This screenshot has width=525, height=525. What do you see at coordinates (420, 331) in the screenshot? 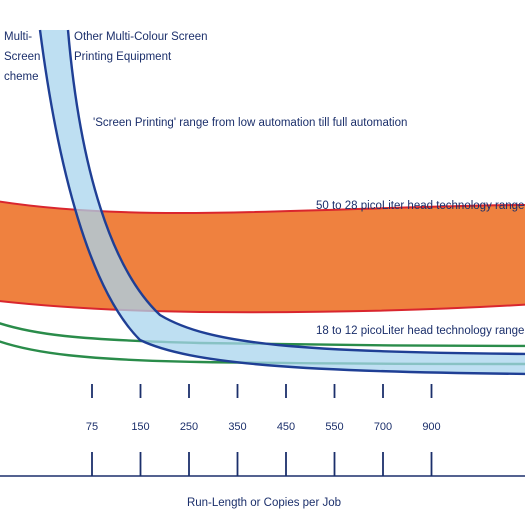
I see `label-18-12-picoliter-range: 18 to 12 picoLiter head technology range` at bounding box center [420, 331].